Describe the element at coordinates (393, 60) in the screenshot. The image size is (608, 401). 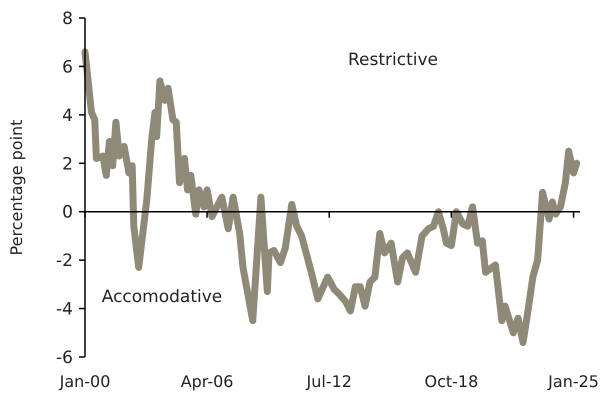
I see `annotation: Restrictive` at that location.